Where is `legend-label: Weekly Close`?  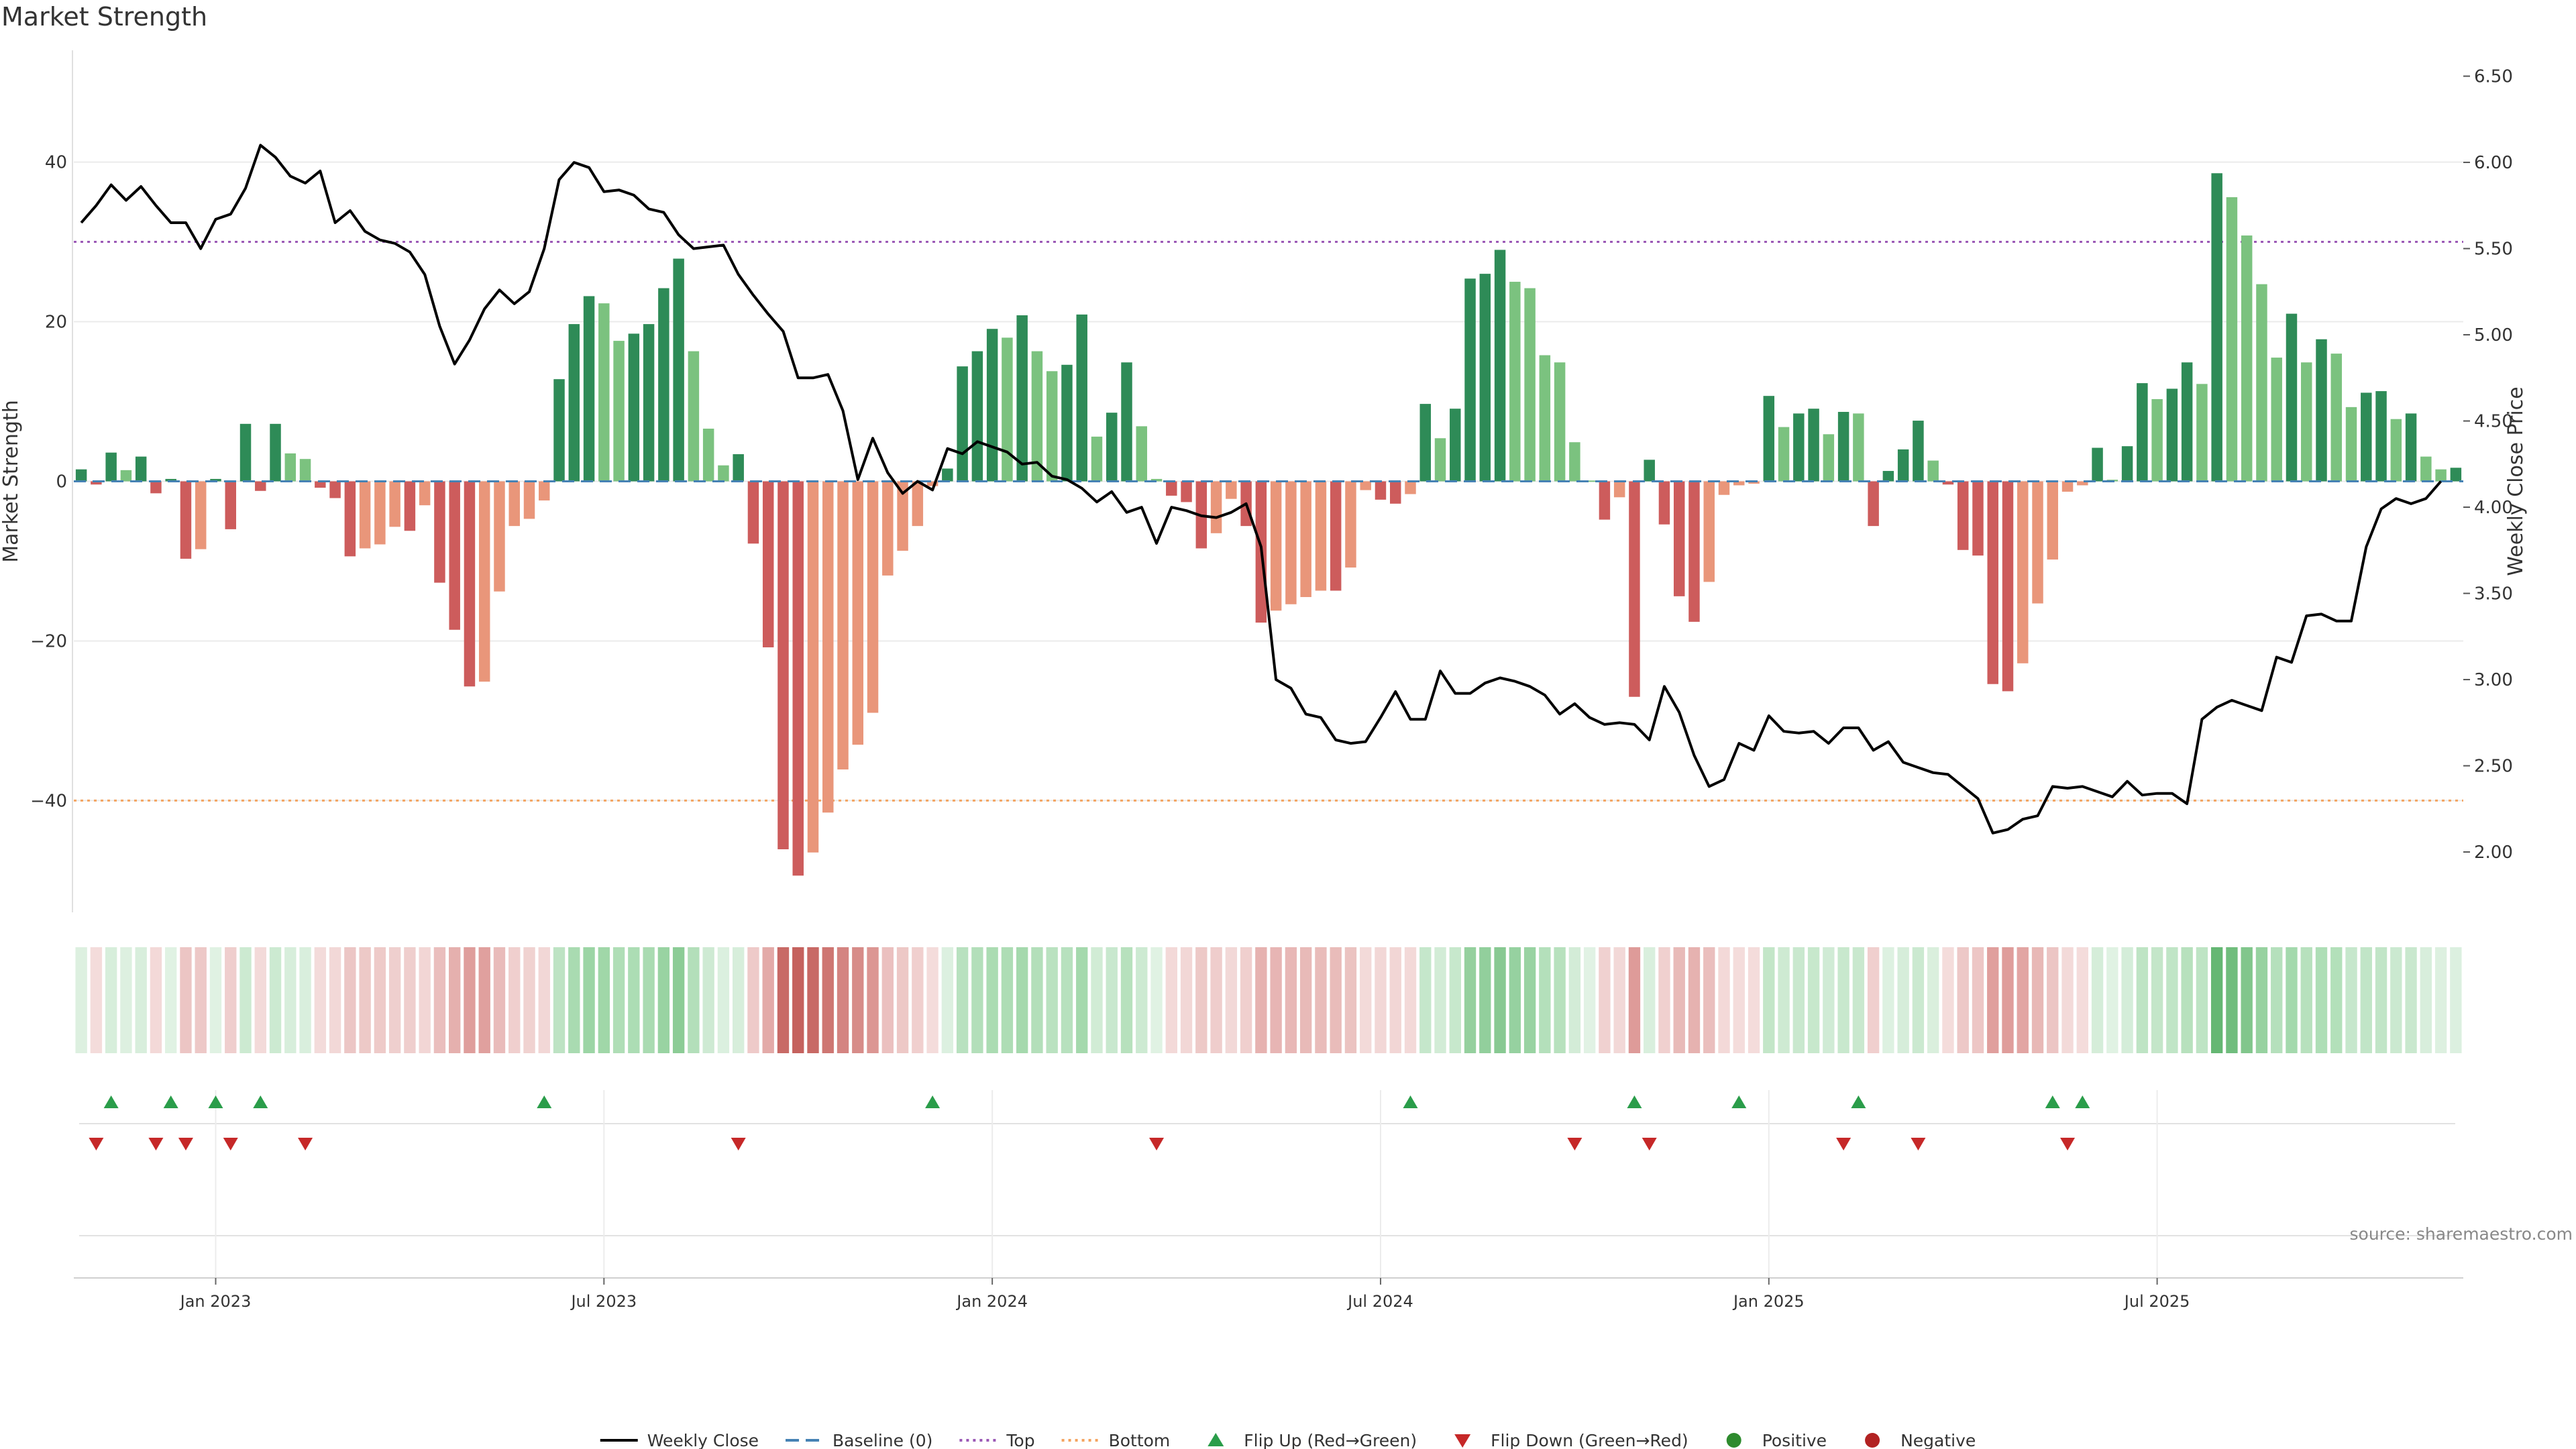 legend-label: Weekly Close is located at coordinates (703, 1440).